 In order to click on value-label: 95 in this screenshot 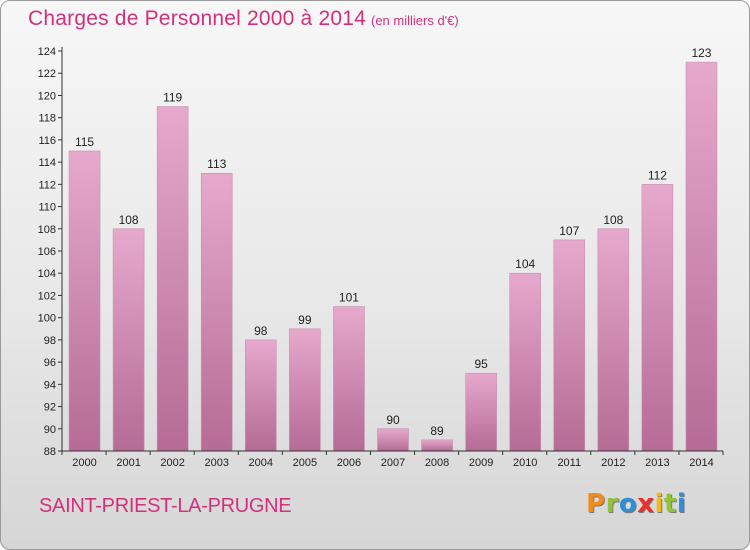, I will do `click(481, 364)`.